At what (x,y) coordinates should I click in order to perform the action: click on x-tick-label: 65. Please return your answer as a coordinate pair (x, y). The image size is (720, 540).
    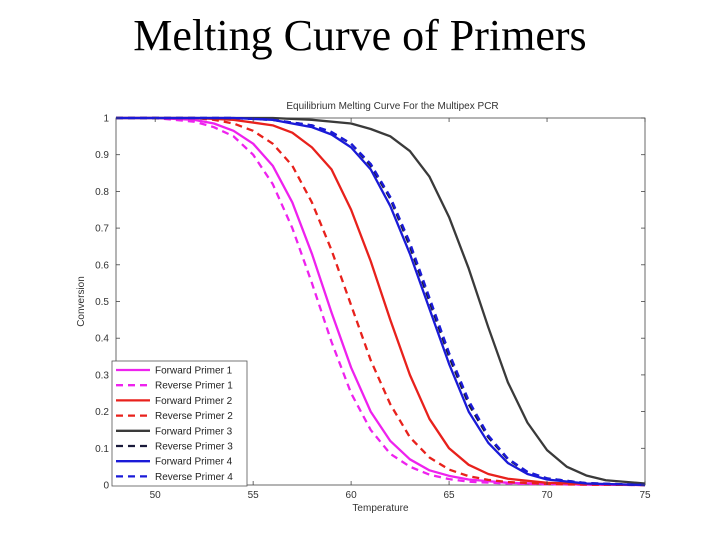
    Looking at the image, I should click on (450, 495).